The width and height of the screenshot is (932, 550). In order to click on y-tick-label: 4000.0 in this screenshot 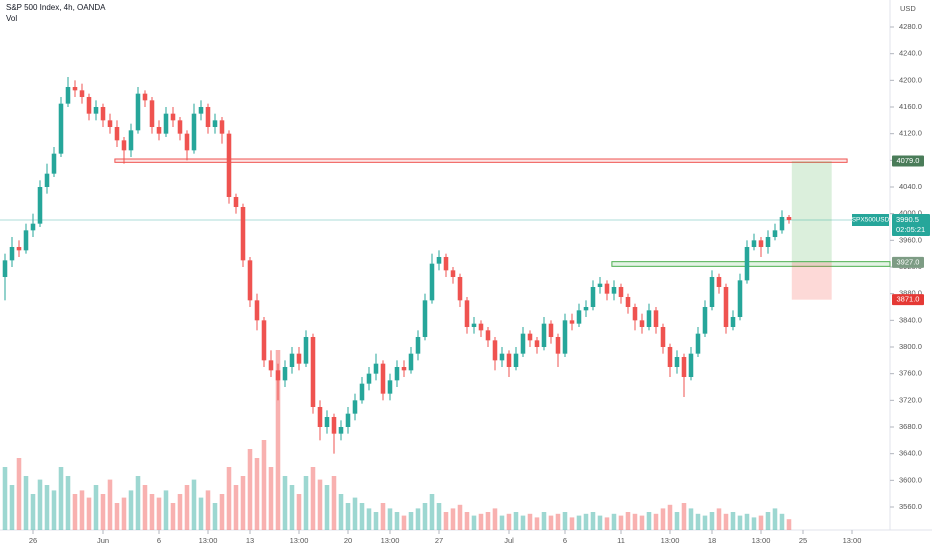, I will do `click(910, 213)`.